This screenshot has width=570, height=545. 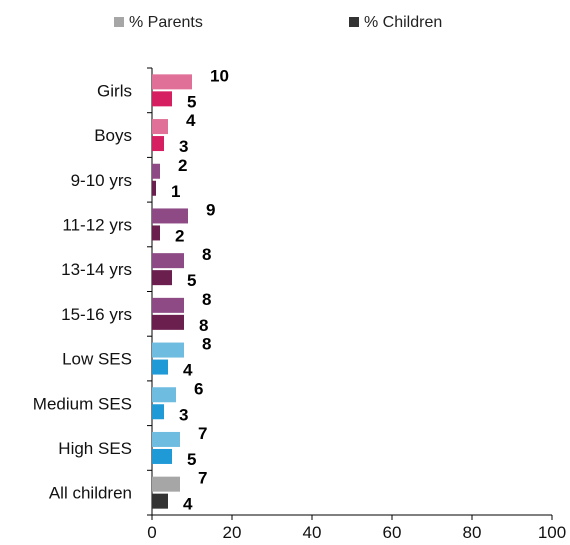 I want to click on category-label: Low SES, so click(x=97, y=359).